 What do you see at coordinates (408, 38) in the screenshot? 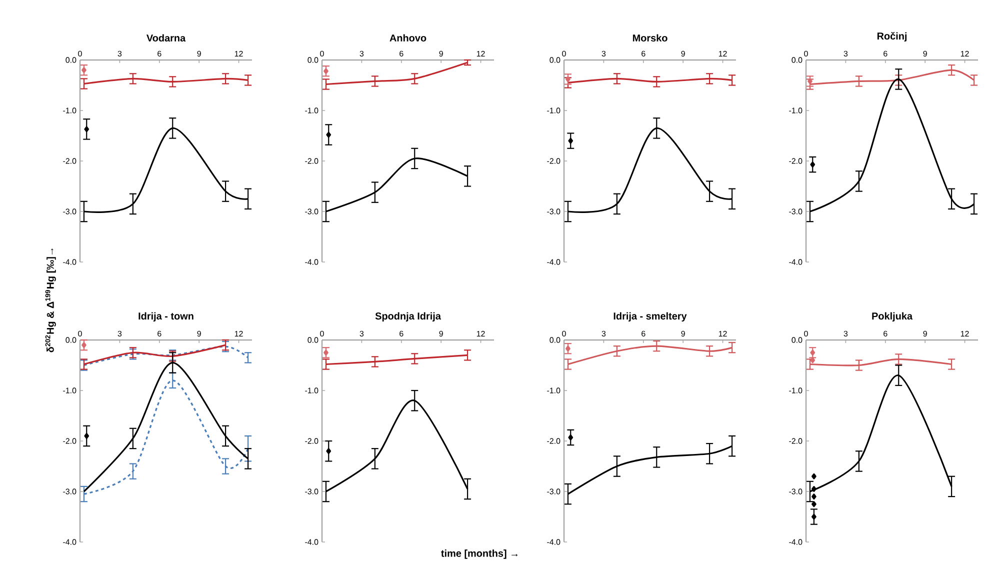
I see `chart-title: Anhovo` at bounding box center [408, 38].